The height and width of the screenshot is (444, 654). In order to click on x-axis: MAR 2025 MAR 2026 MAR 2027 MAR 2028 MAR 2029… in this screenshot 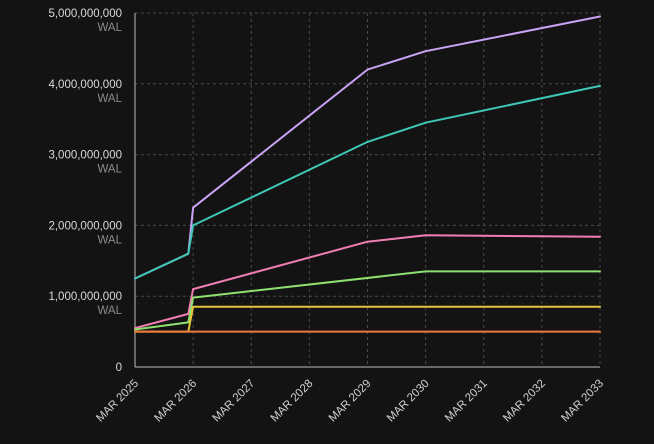, I will do `click(350, 401)`.